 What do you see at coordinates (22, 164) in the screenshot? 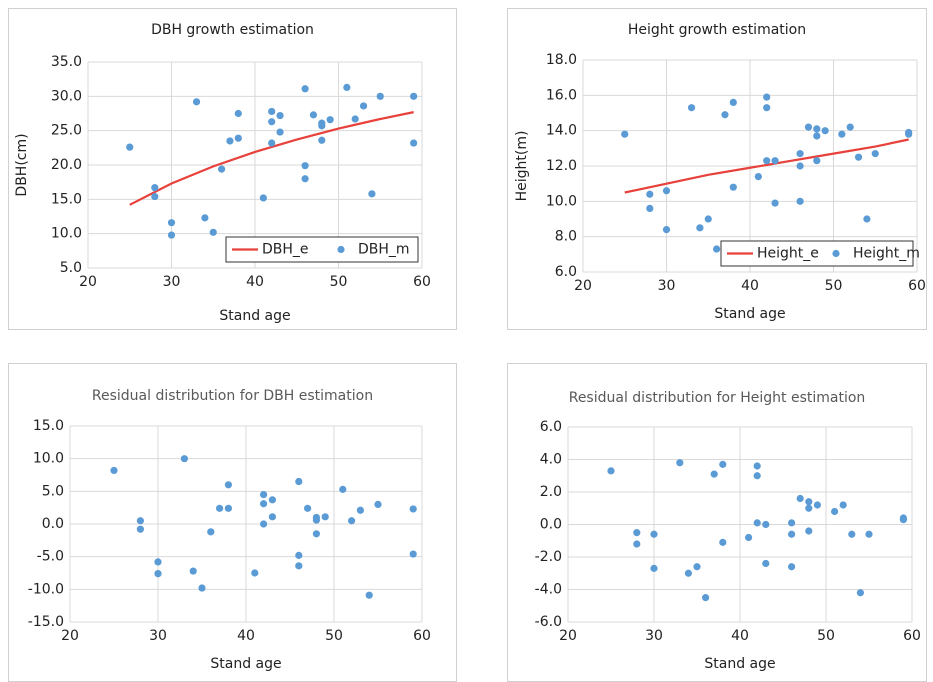
I see `y-axis-label: DBH(cm)` at bounding box center [22, 164].